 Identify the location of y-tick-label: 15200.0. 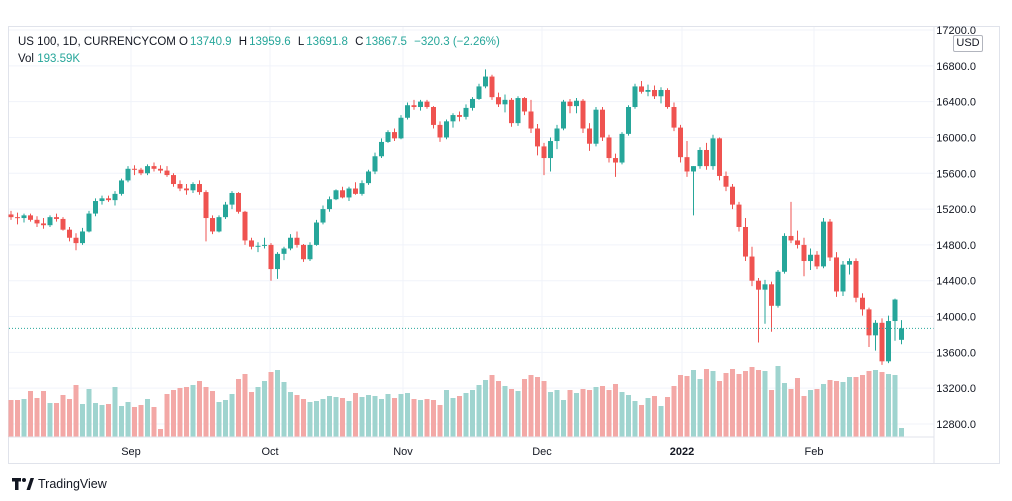
(956, 210).